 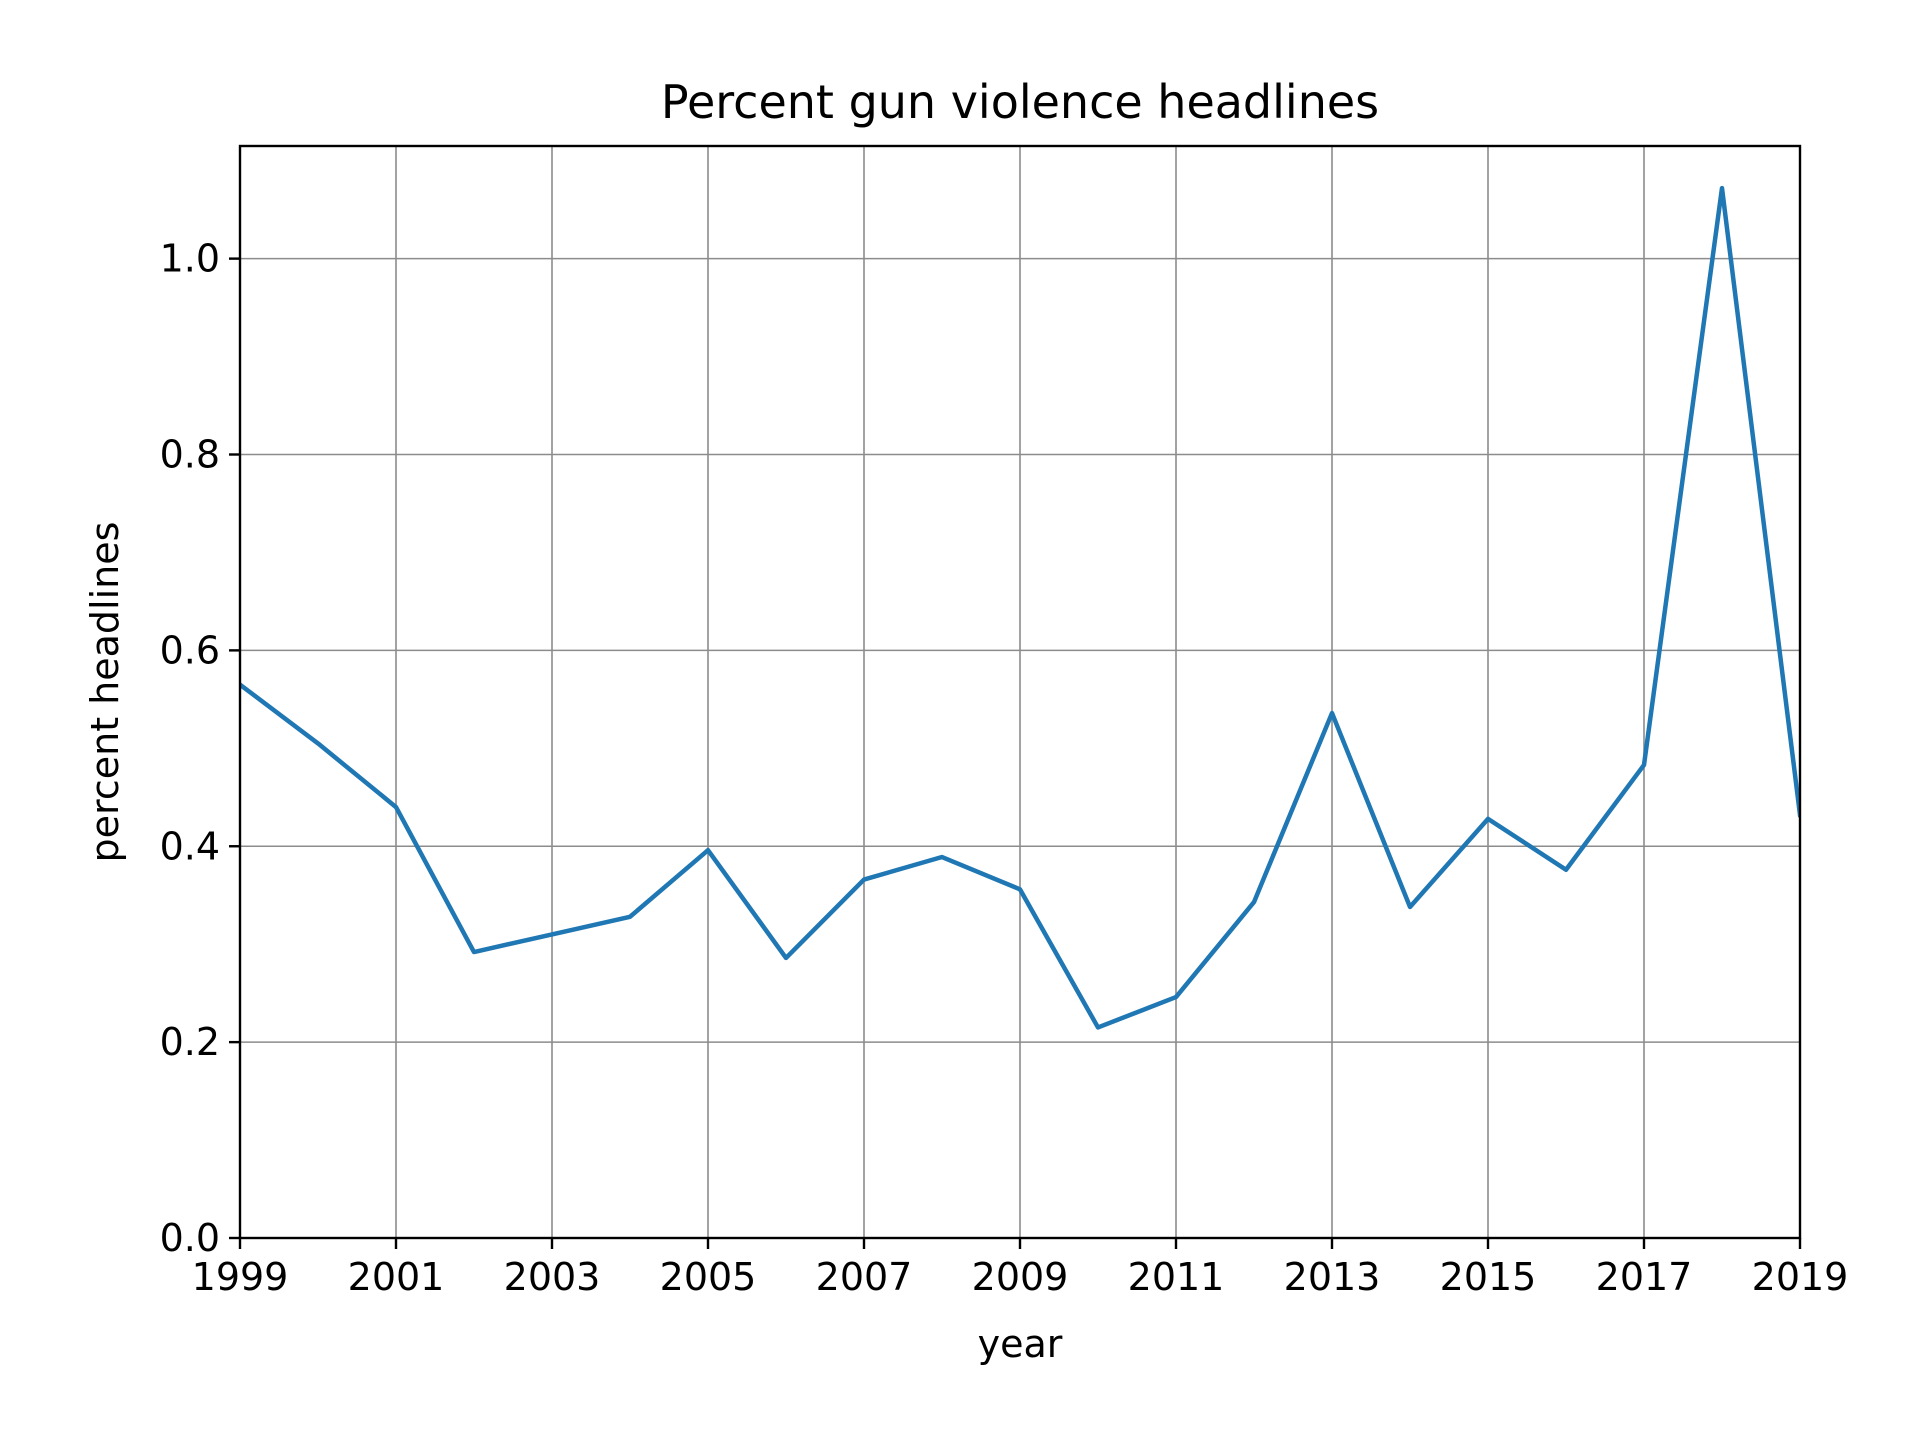 I want to click on x-axis-label: year, so click(x=1020, y=1344).